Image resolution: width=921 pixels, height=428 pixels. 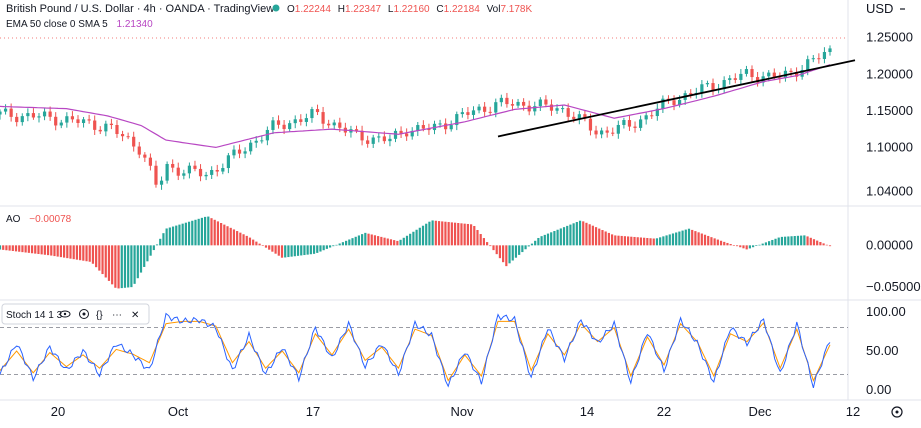 I want to click on close-icon: ✕, so click(x=135, y=315).